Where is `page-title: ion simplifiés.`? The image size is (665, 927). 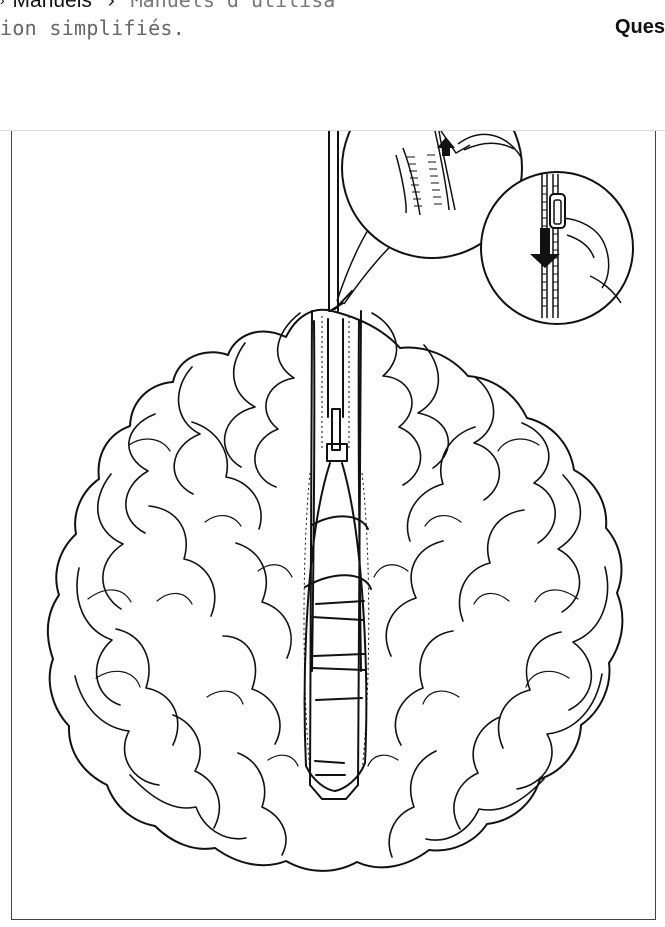
page-title: ion simplifiés. is located at coordinates (93, 28).